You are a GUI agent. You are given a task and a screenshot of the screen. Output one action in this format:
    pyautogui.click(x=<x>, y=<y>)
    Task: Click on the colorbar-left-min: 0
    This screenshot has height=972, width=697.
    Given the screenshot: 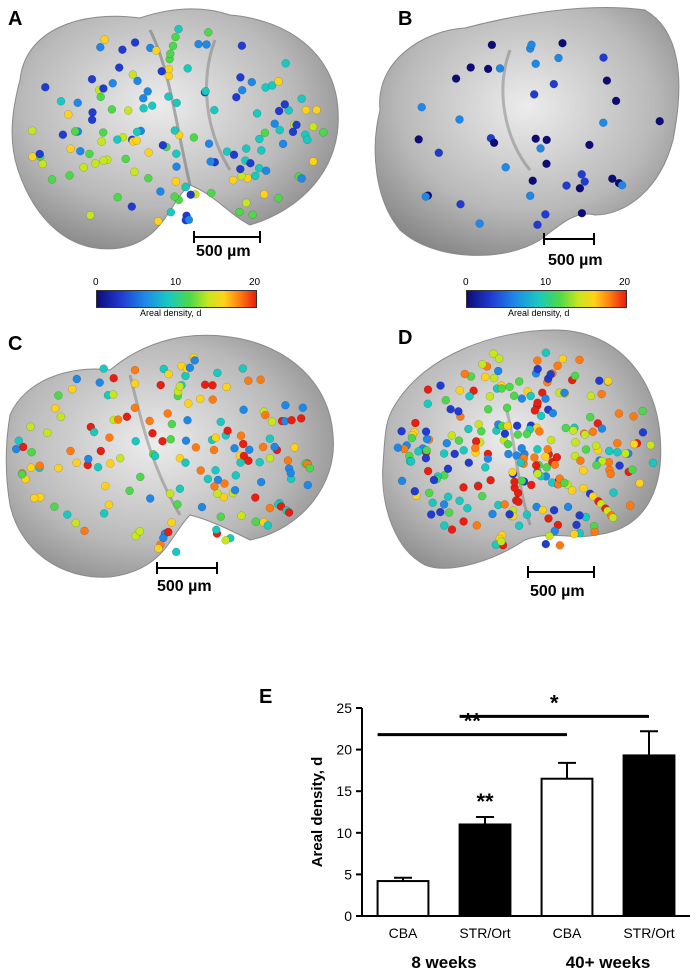 What is the action you would take?
    pyautogui.click(x=96, y=282)
    